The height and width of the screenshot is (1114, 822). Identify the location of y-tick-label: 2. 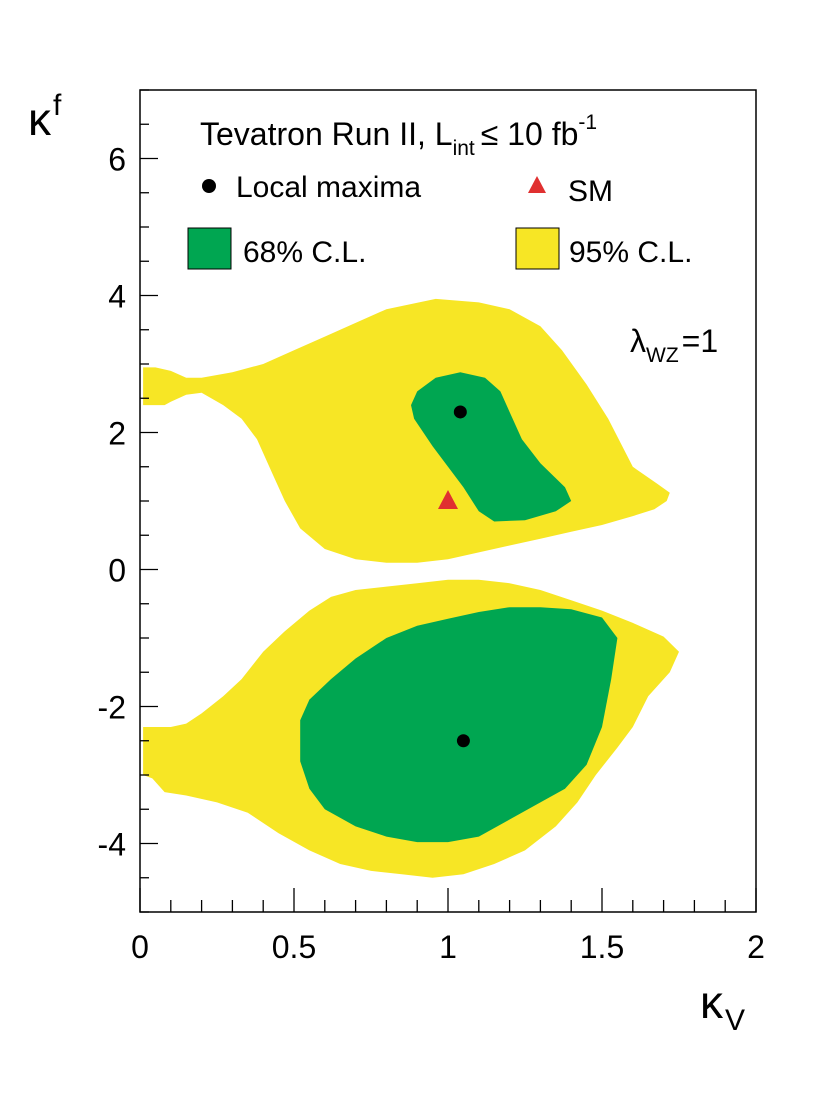
(117, 434).